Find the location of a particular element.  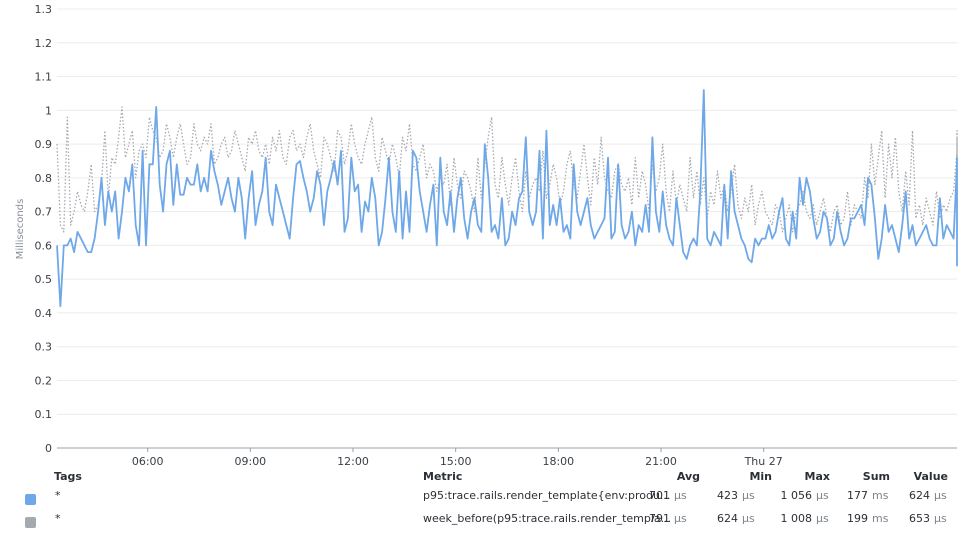

y-tick-label: 1.3 is located at coordinates (44, 9).